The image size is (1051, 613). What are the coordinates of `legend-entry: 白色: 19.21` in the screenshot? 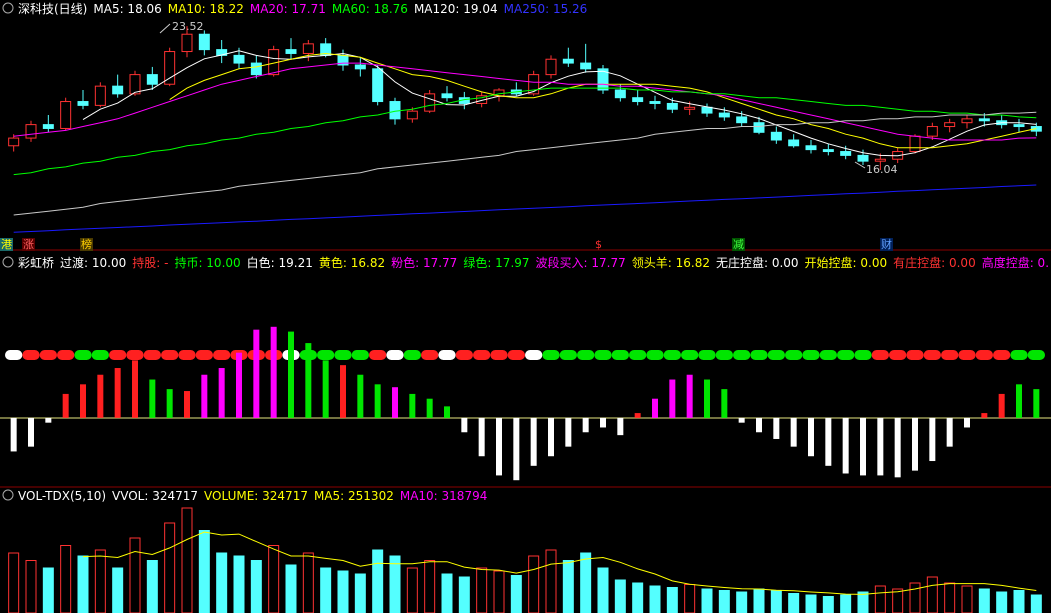 It's located at (279, 263).